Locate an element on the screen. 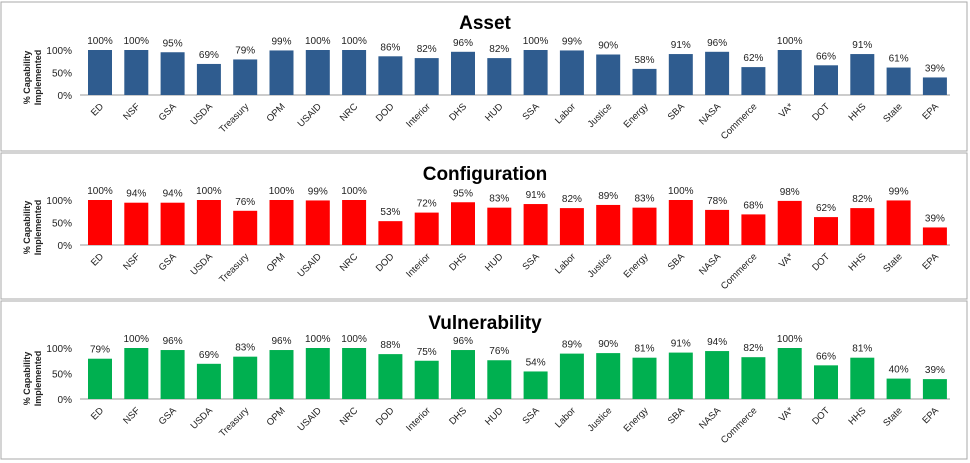 The height and width of the screenshot is (463, 970). data-label: 98% is located at coordinates (790, 192).